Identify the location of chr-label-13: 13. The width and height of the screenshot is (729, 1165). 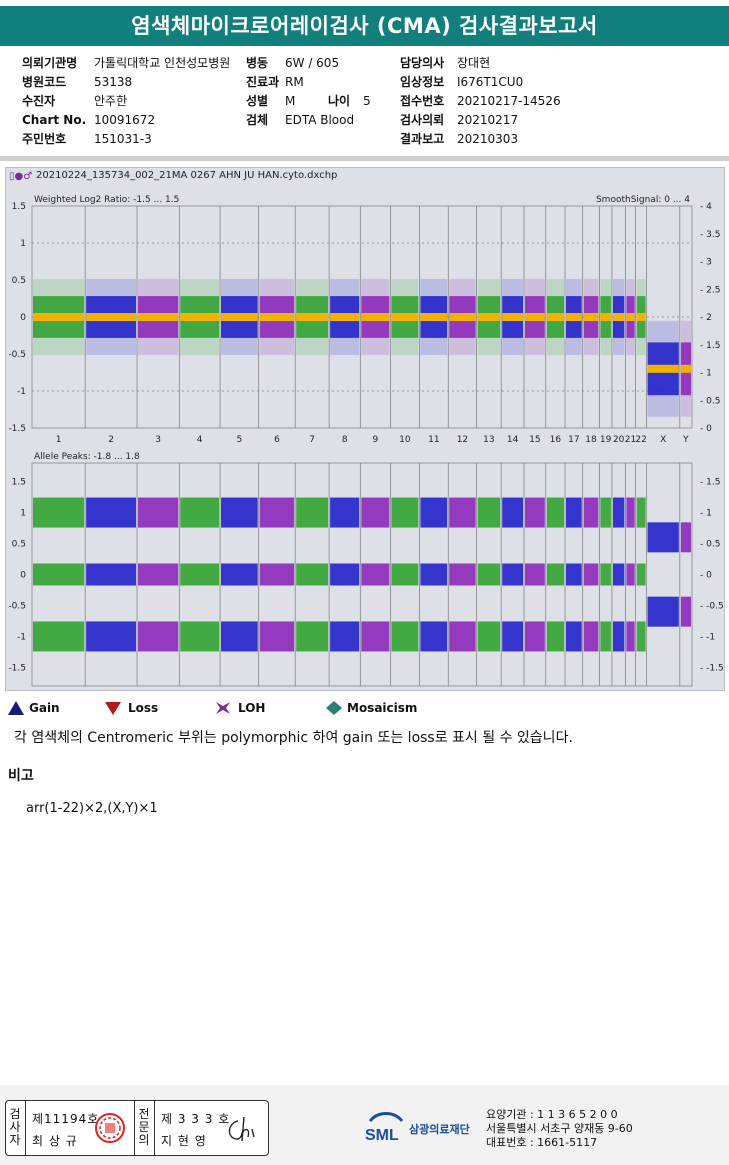
(488, 440).